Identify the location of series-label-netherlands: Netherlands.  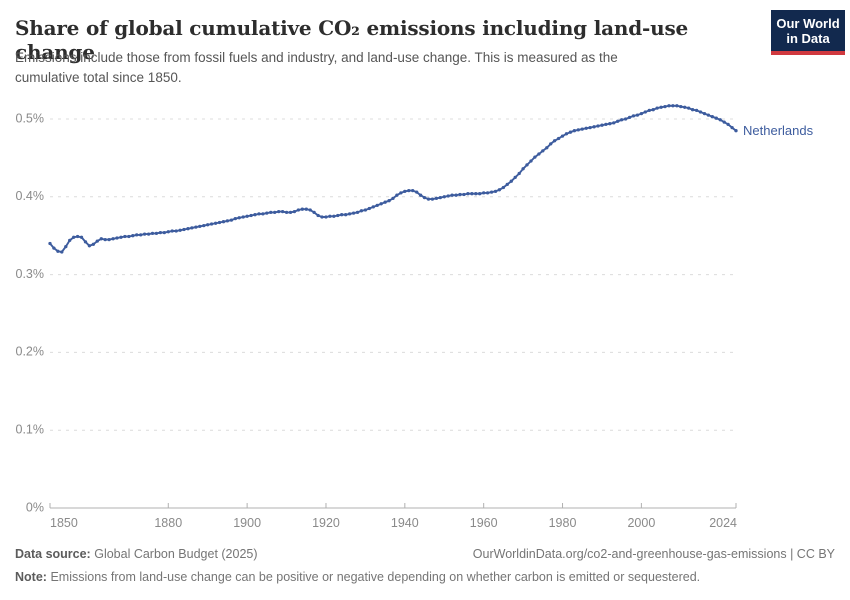
(778, 130).